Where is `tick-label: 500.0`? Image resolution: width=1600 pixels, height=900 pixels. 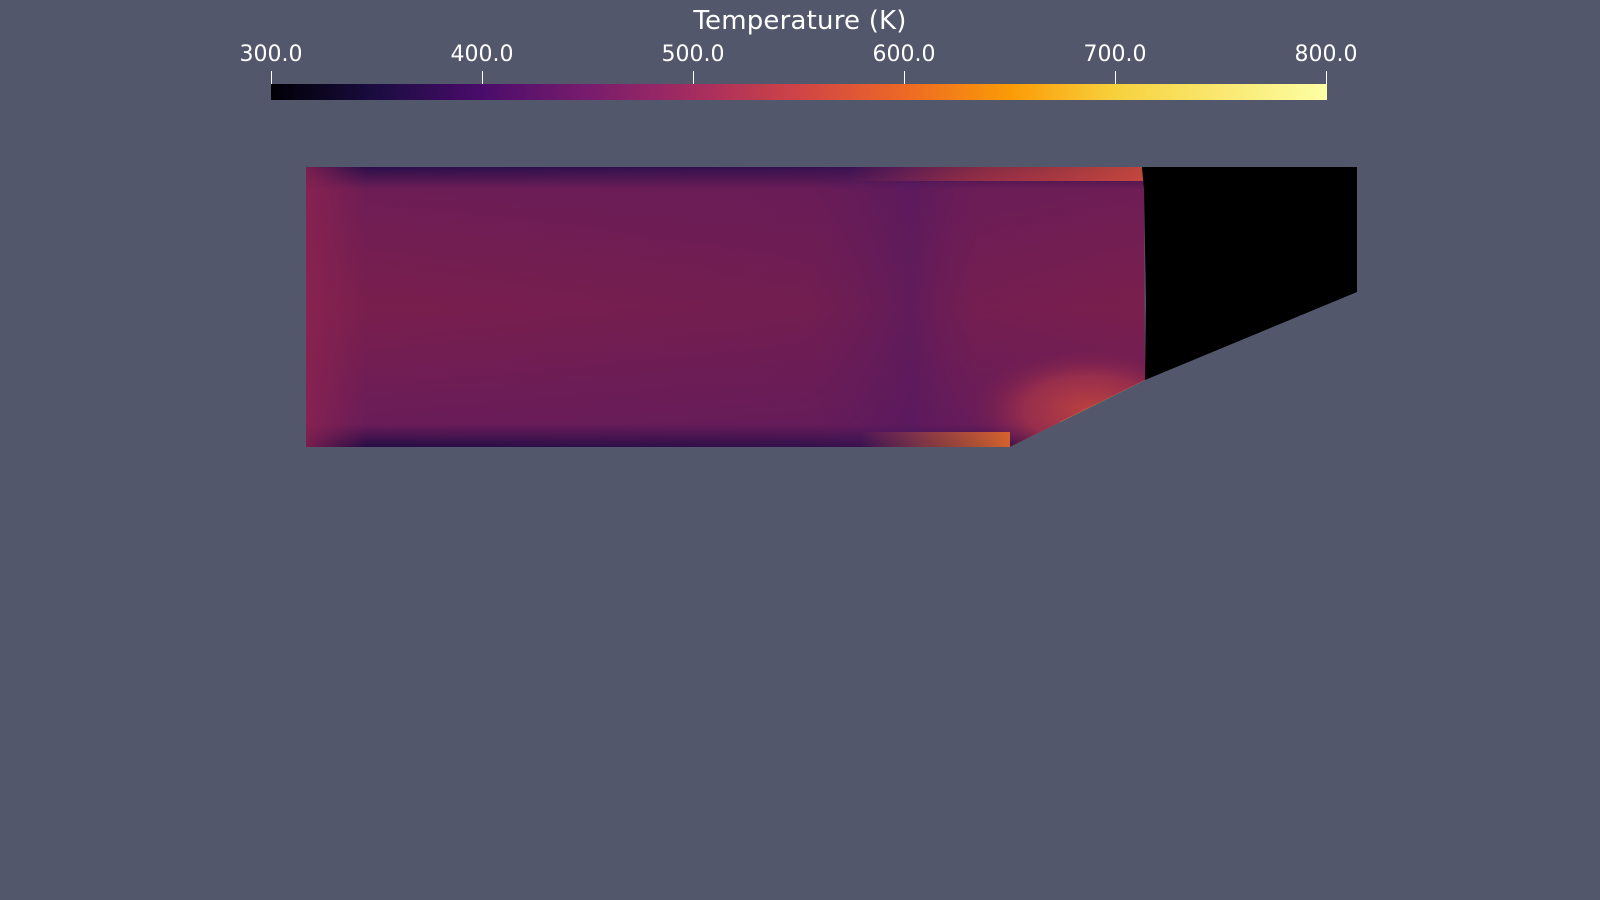
tick-label: 500.0 is located at coordinates (693, 54).